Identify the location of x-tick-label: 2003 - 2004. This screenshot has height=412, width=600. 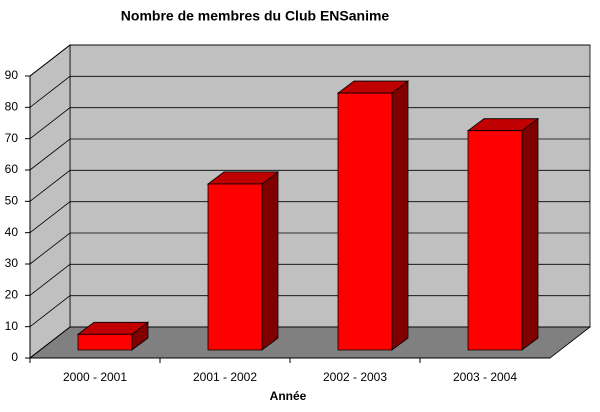
(485, 377).